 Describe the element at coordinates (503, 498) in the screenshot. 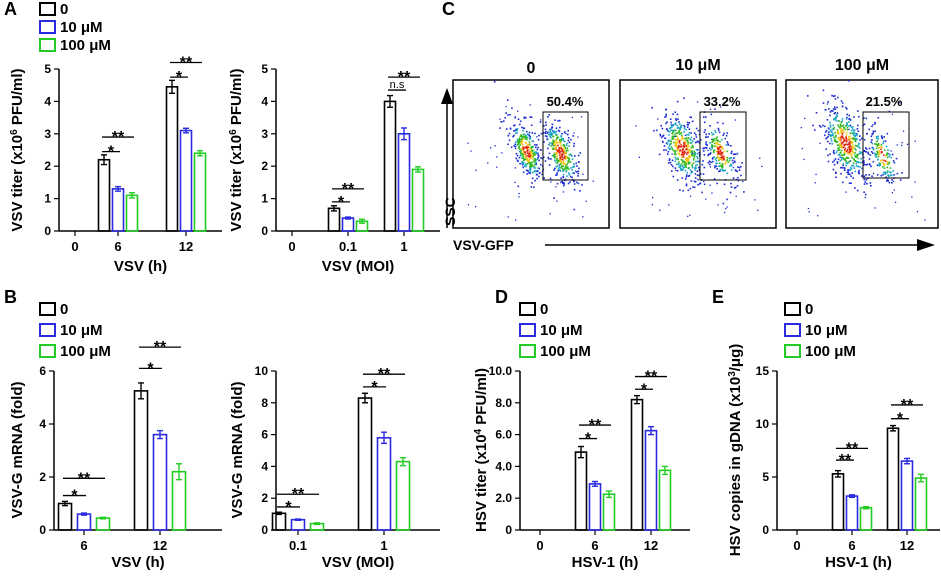

I see `y-tick-label: 2.0` at that location.